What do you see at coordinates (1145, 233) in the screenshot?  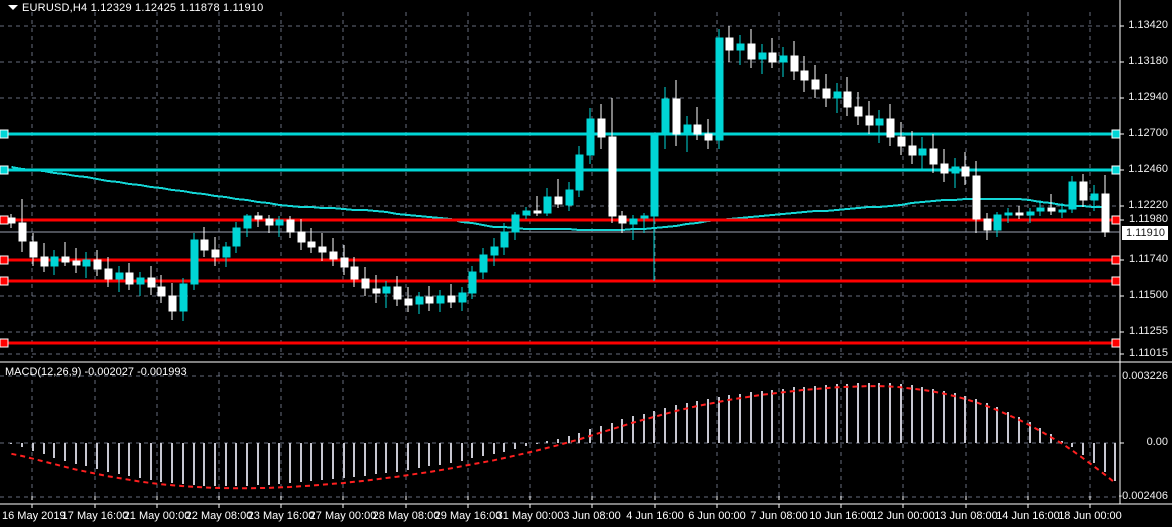 I see `current-price-label: 1.11910` at bounding box center [1145, 233].